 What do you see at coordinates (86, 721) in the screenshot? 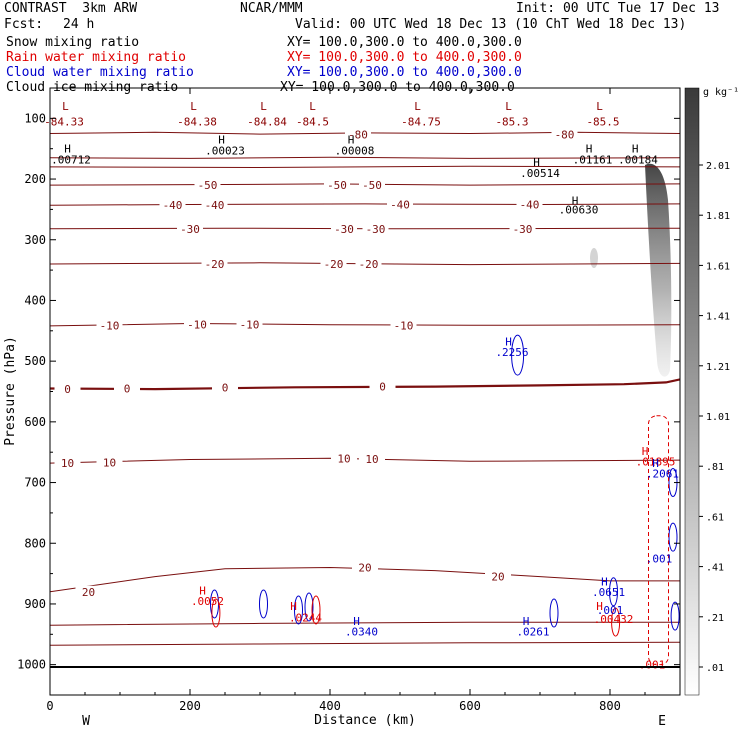
I see `west-endpoint-label: W` at bounding box center [86, 721].